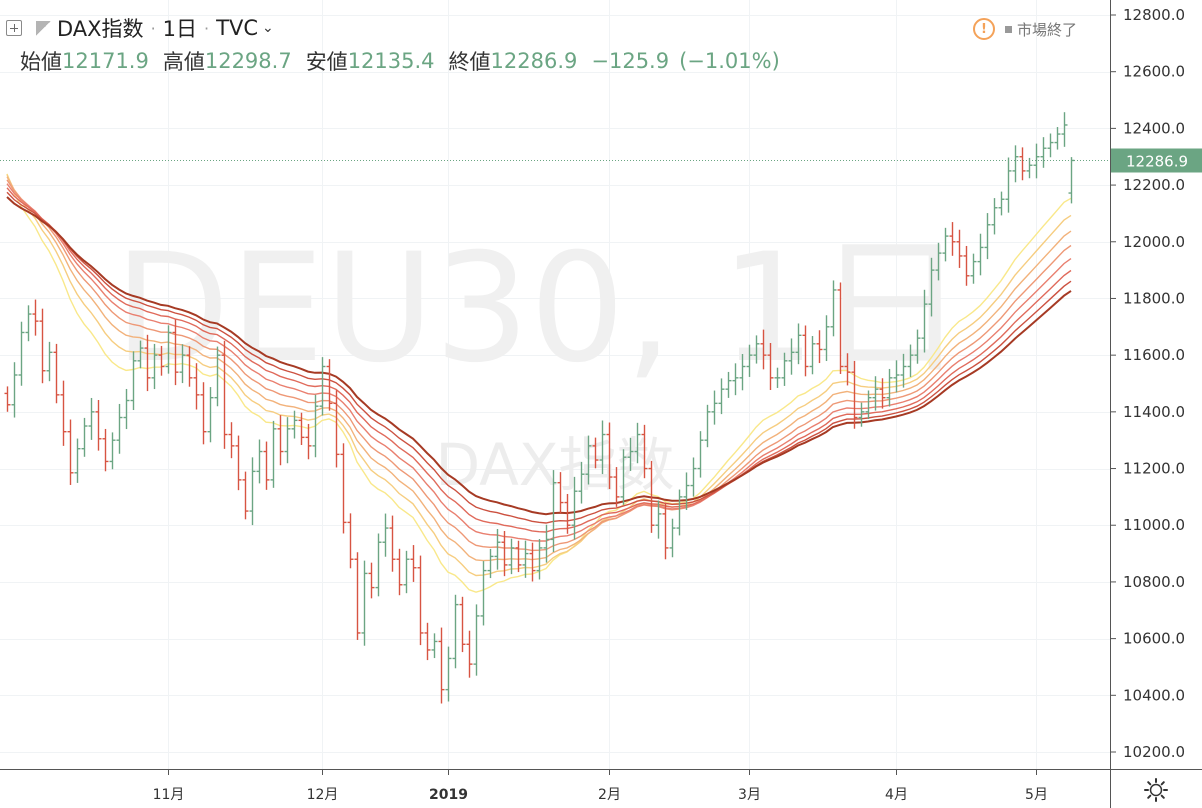 The width and height of the screenshot is (1202, 808). Describe the element at coordinates (14, 28) in the screenshot. I see `expand-icon` at that location.